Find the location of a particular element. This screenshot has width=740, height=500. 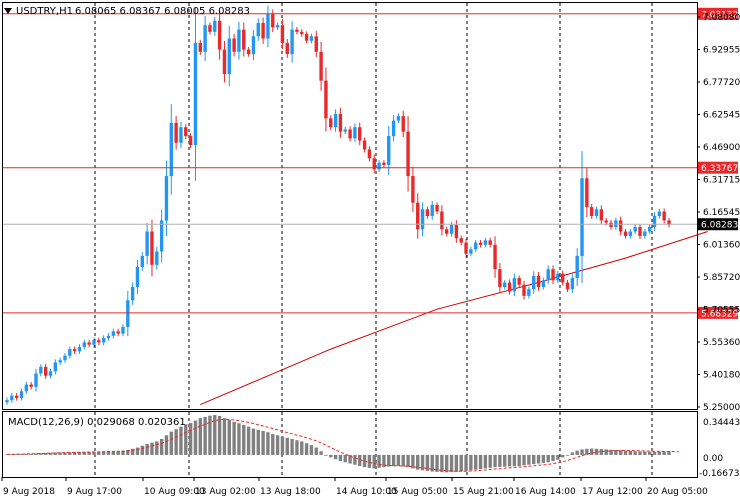

price-tick-label: 6.01360 is located at coordinates (721, 246).